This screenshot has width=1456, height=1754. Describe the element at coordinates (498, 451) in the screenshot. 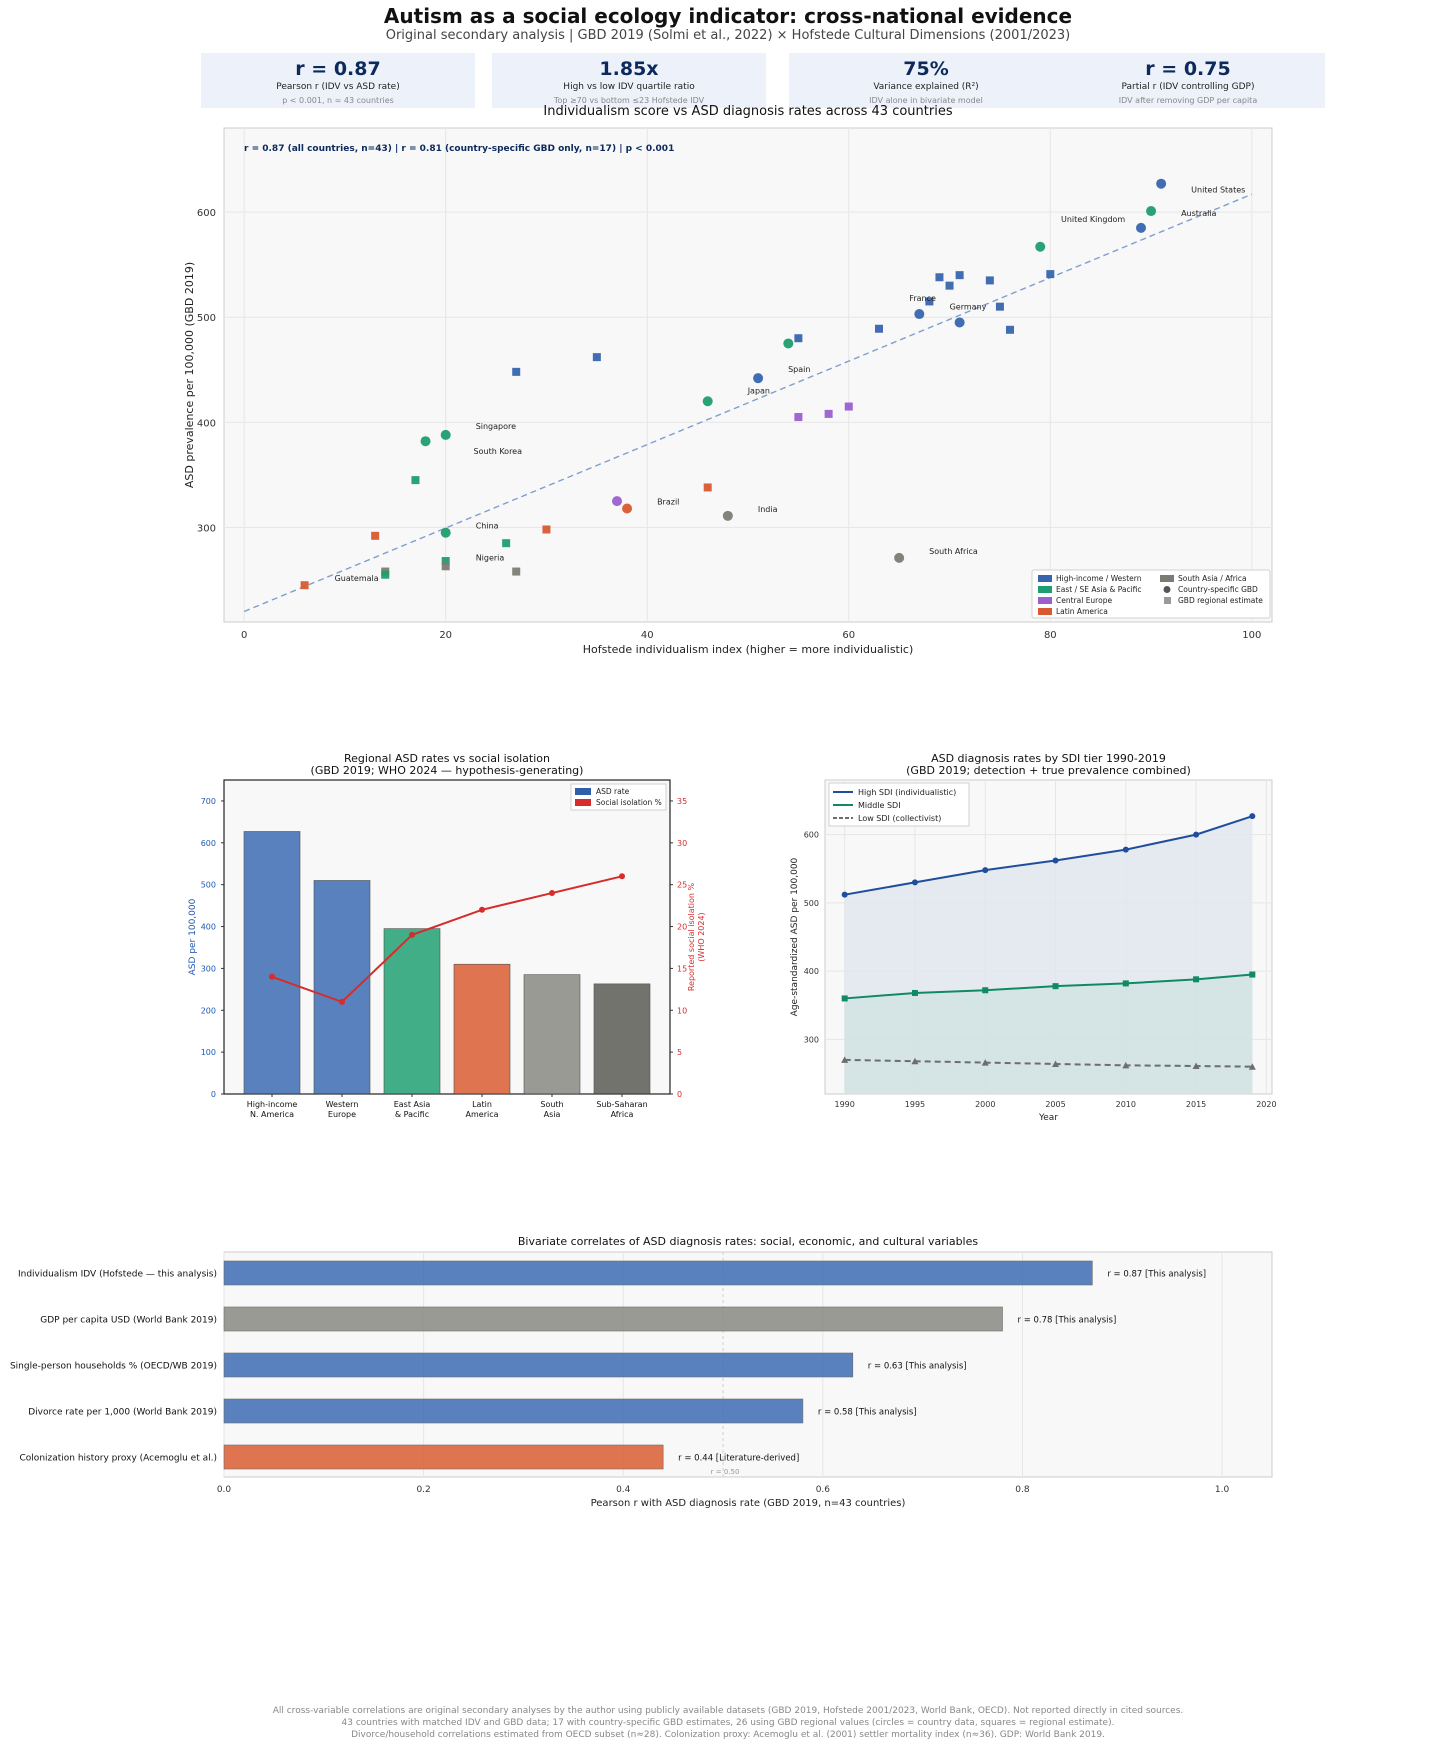

I see `scatter-point-label: South Korea` at that location.